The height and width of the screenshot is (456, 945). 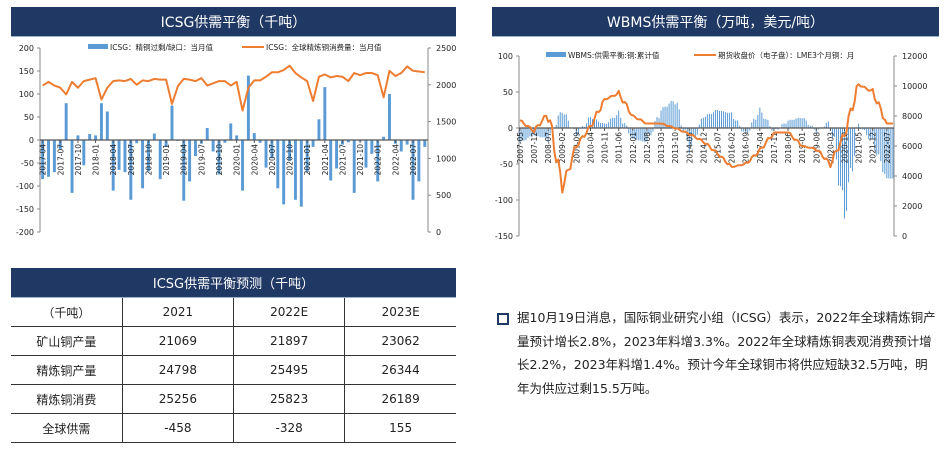 What do you see at coordinates (254, 160) in the screenshot?
I see `svg-text: 2020-04` at bounding box center [254, 160].